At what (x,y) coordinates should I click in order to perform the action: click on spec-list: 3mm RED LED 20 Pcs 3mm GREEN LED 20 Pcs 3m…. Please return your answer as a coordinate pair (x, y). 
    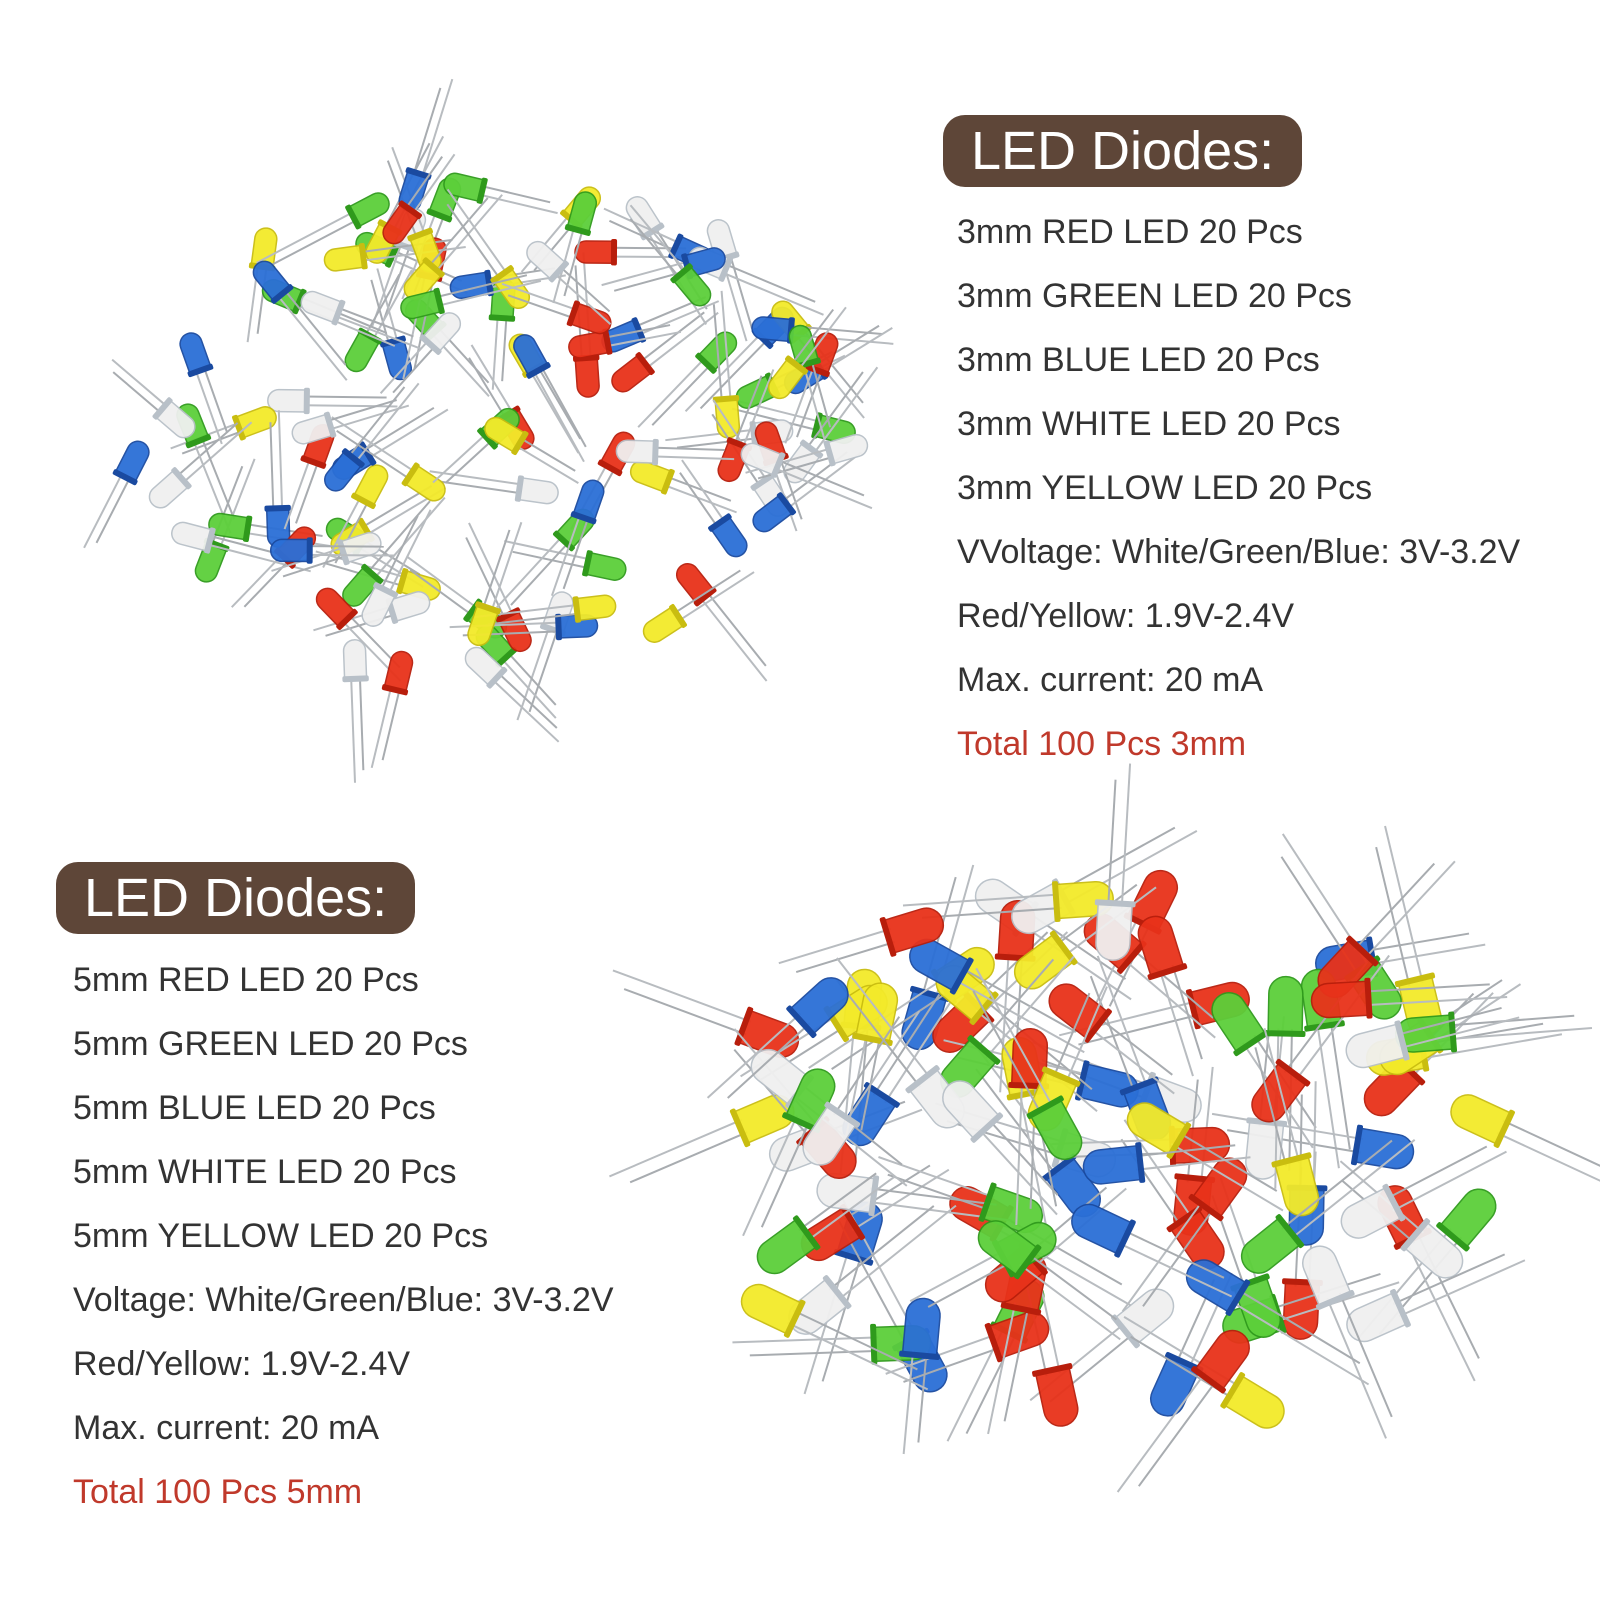
    Looking at the image, I should click on (1238, 488).